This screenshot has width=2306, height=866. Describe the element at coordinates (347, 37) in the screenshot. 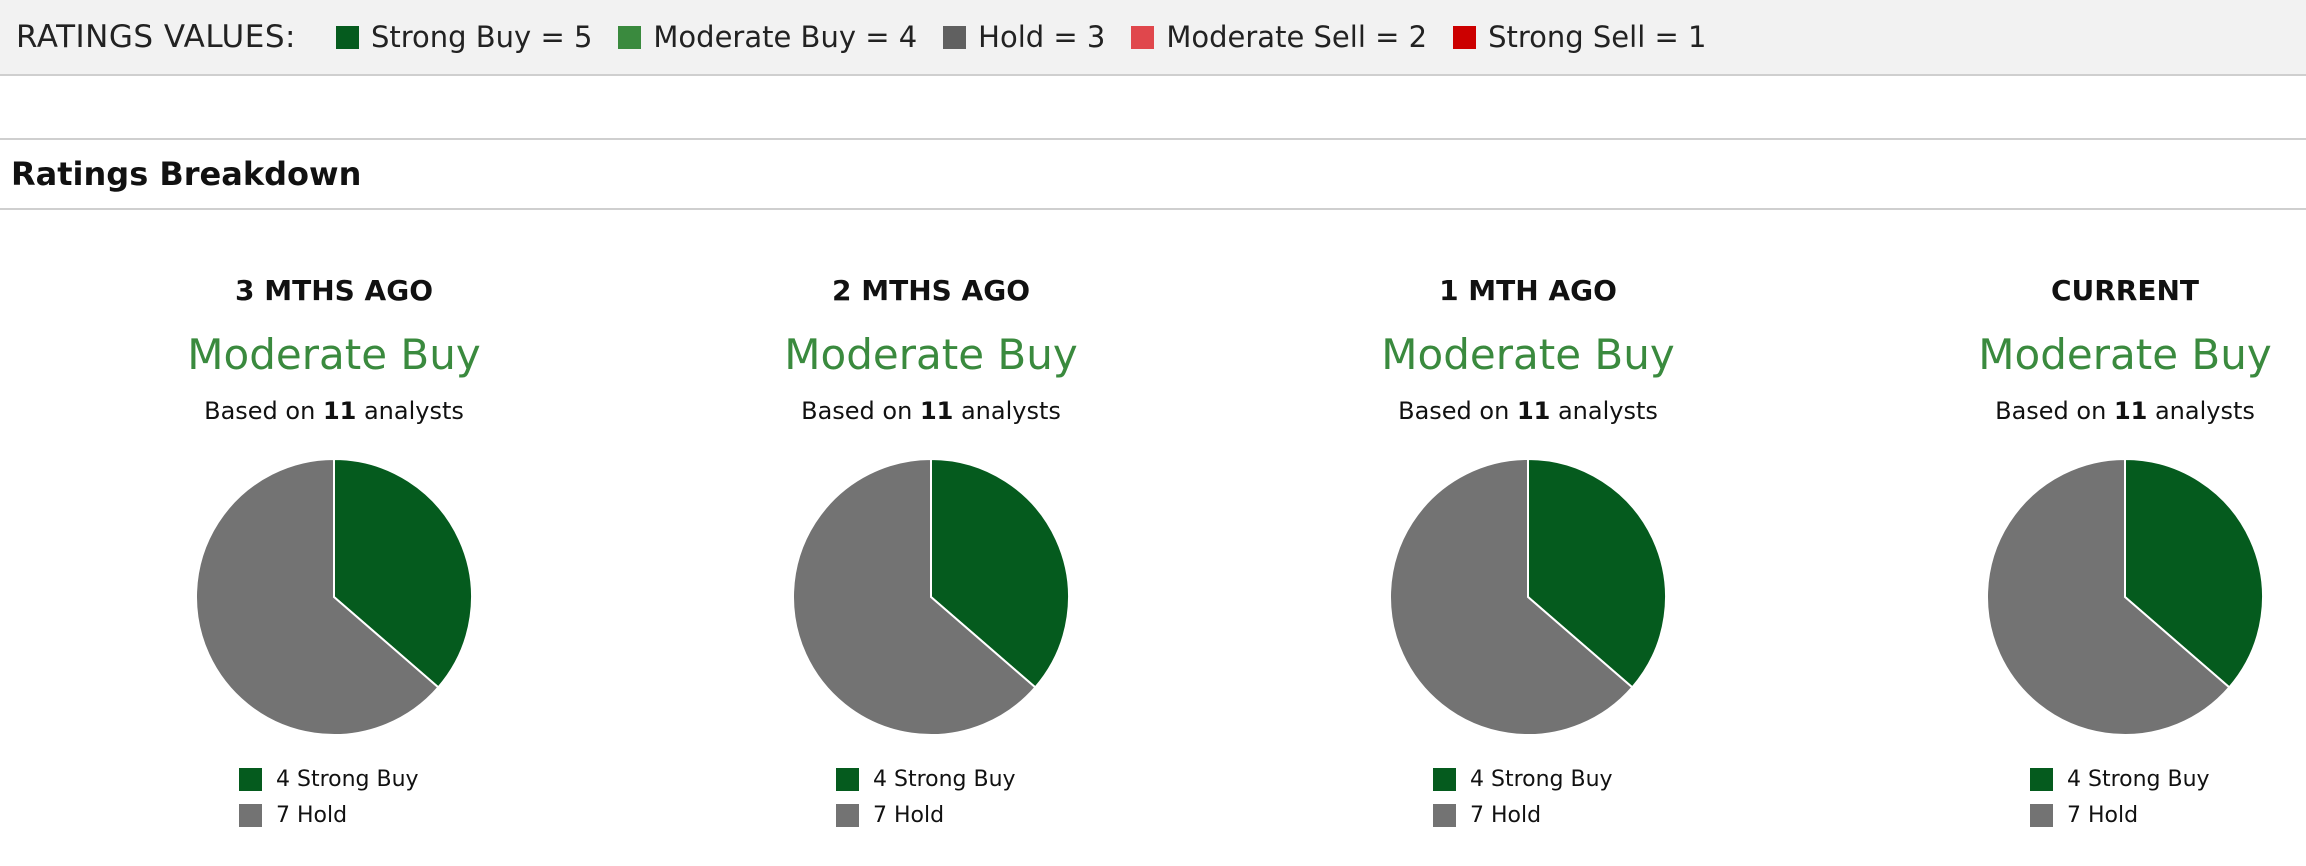

I see `legend-swatch-strong-buy` at that location.